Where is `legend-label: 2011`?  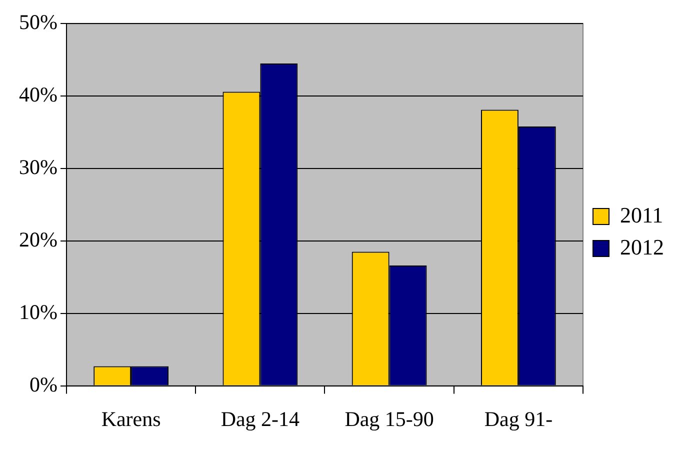
legend-label: 2011 is located at coordinates (642, 215).